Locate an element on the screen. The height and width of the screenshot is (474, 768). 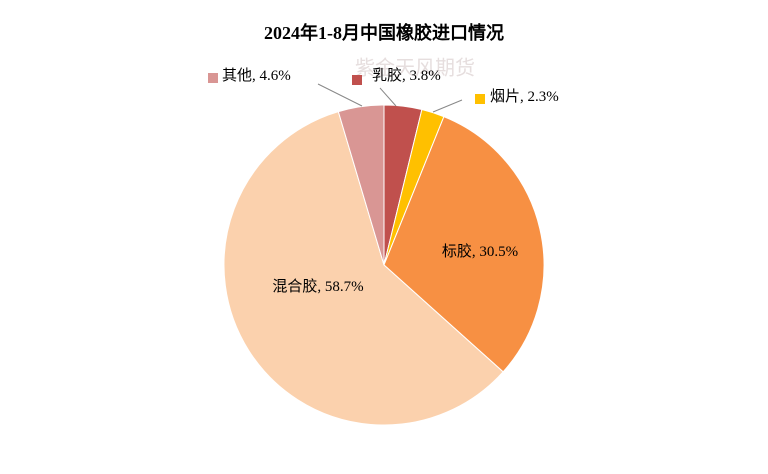
data-label: 混合胶, 58.7% is located at coordinates (317, 286).